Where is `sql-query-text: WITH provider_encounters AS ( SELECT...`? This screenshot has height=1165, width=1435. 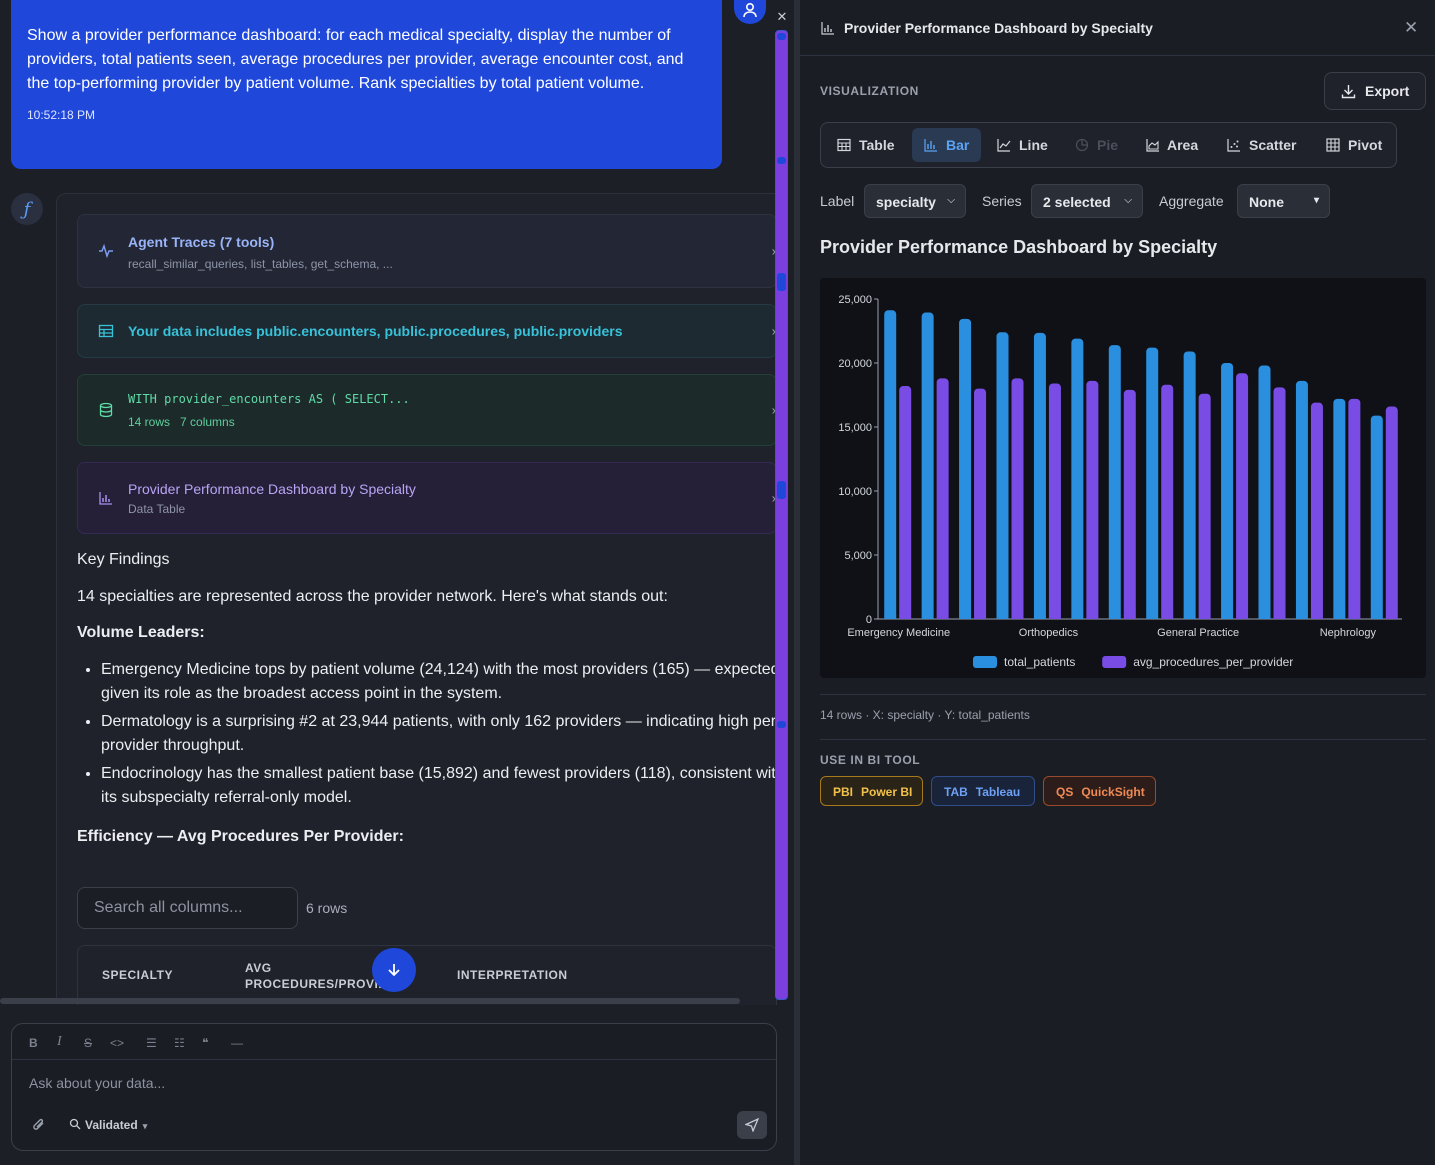 sql-query-text: WITH provider_encounters AS ( SELECT... is located at coordinates (269, 399).